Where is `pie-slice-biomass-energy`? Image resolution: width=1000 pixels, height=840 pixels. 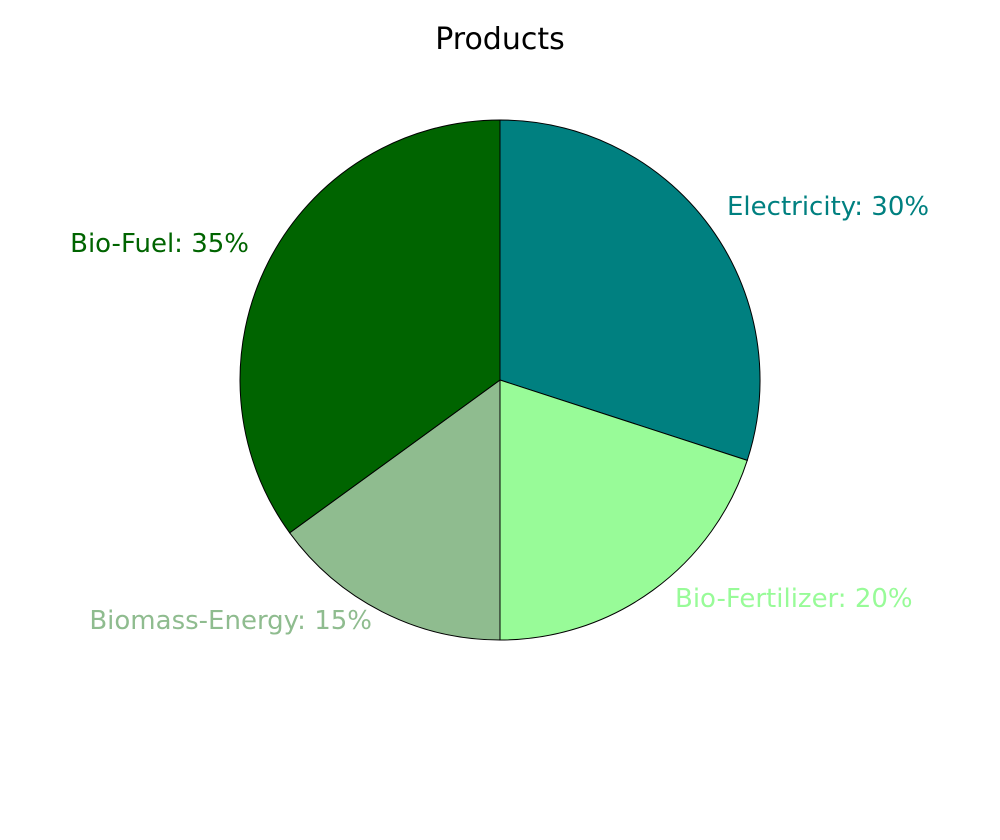
pie-slice-biomass-energy is located at coordinates (394, 510).